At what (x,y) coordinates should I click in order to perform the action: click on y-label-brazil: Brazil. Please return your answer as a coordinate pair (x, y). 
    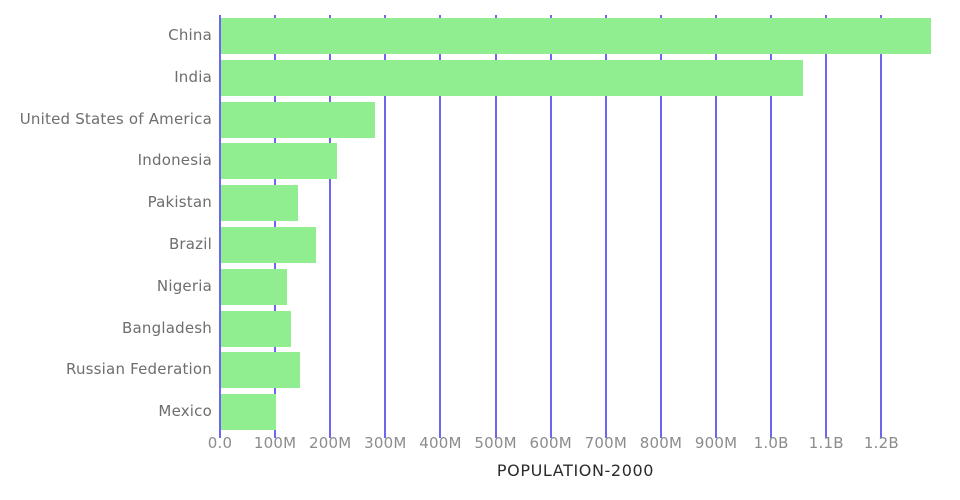
    Looking at the image, I should click on (190, 244).